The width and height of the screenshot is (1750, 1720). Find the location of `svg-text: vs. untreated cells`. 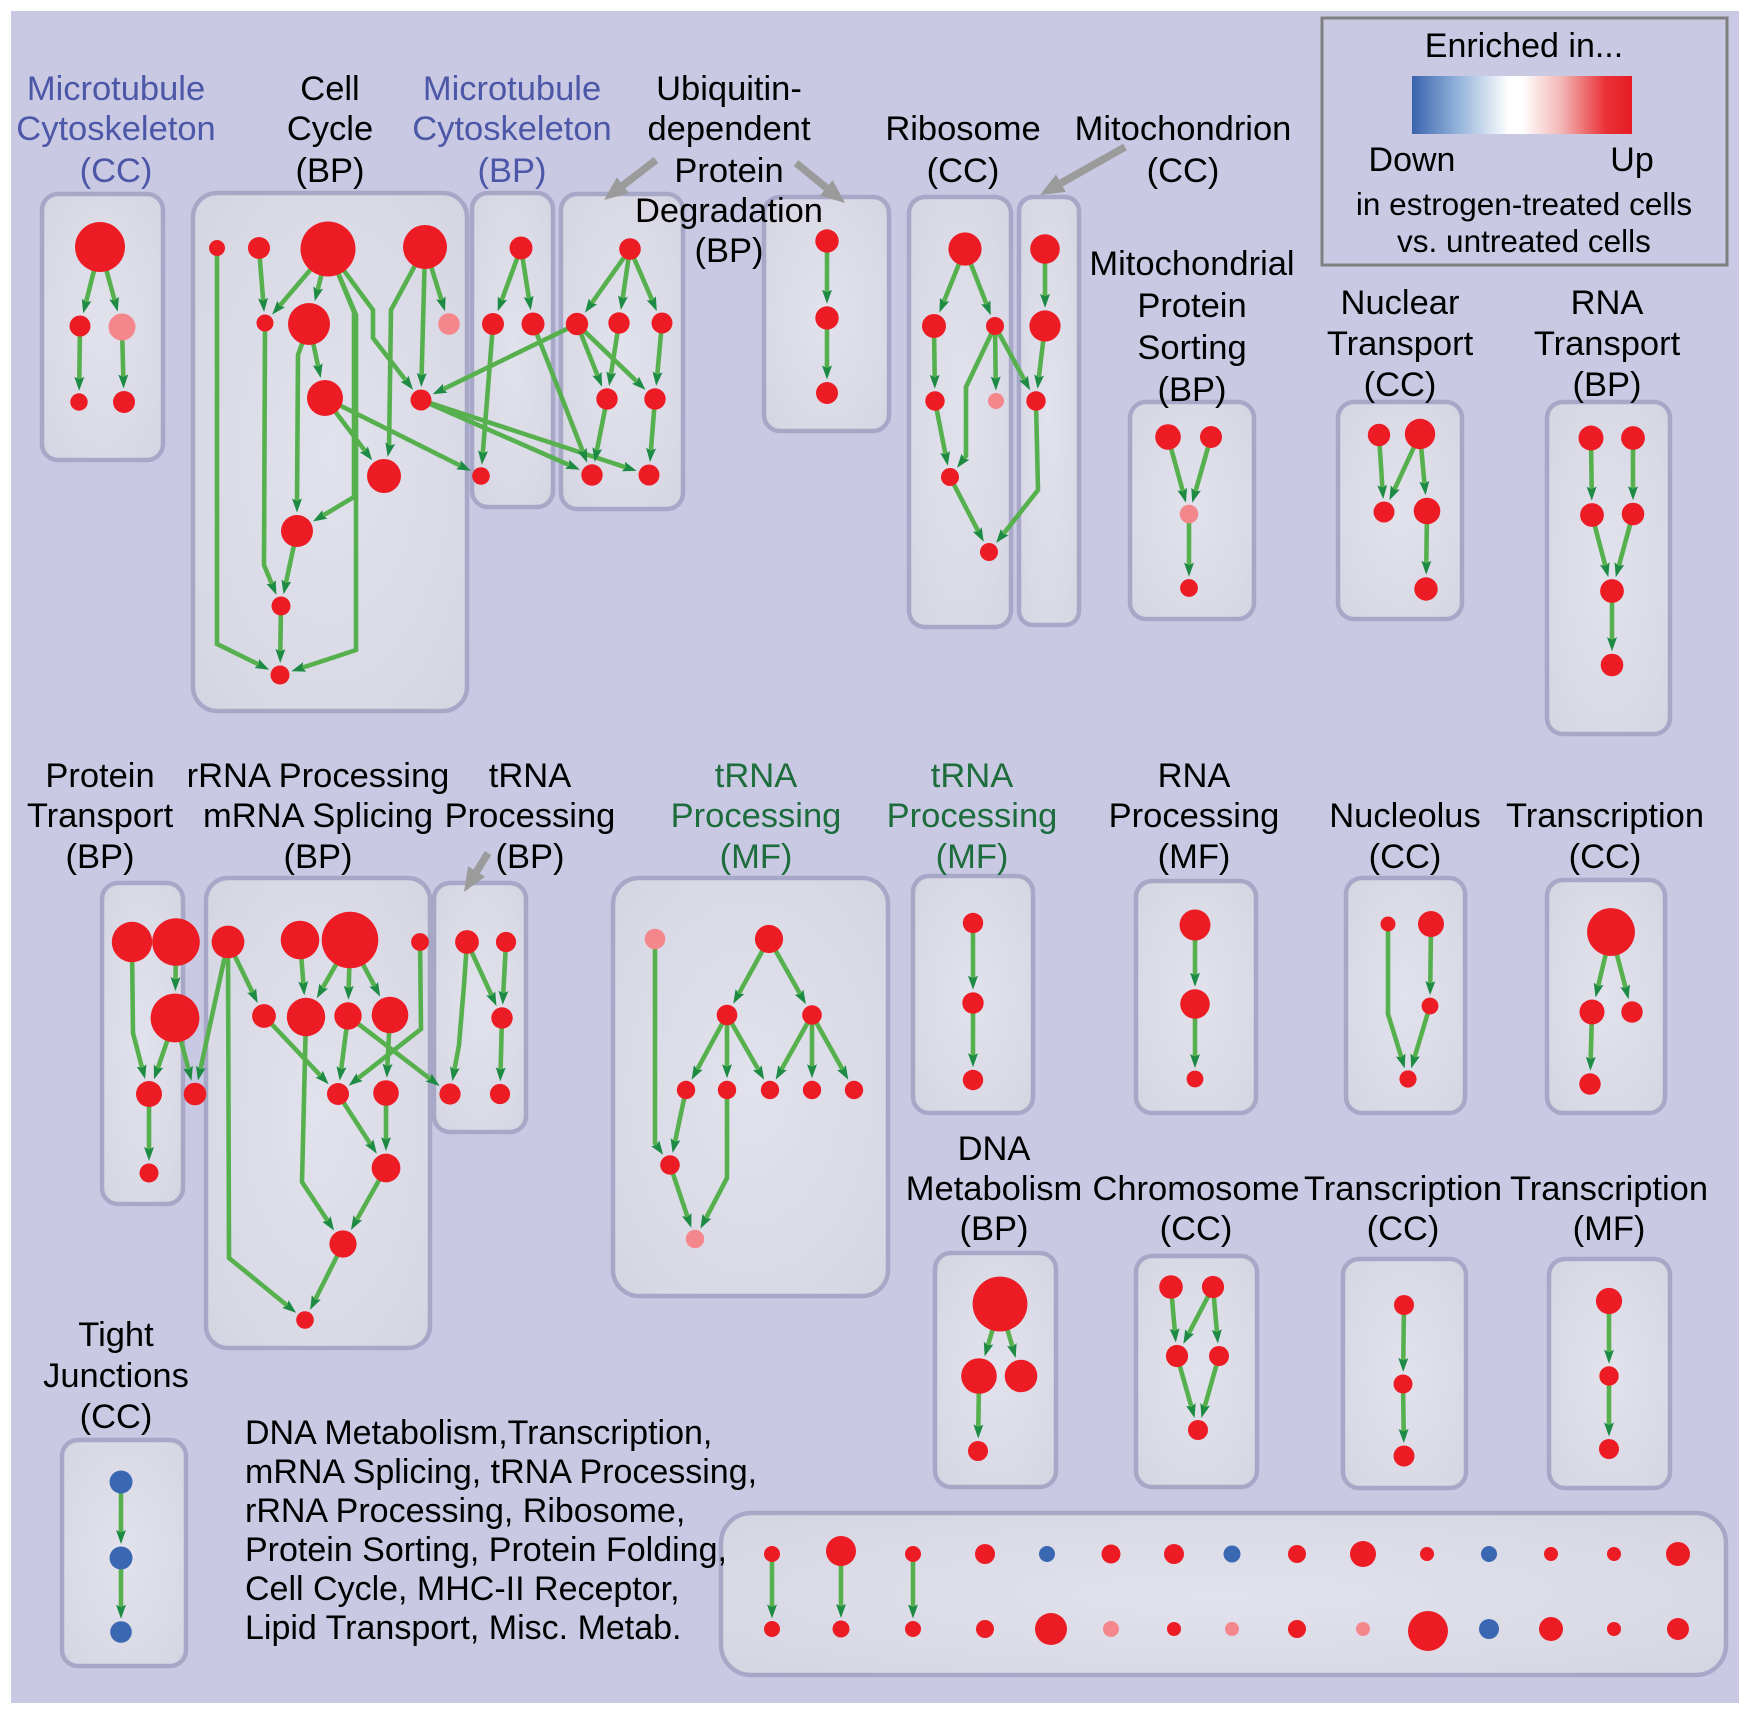

svg-text: vs. untreated cells is located at coordinates (1524, 241).